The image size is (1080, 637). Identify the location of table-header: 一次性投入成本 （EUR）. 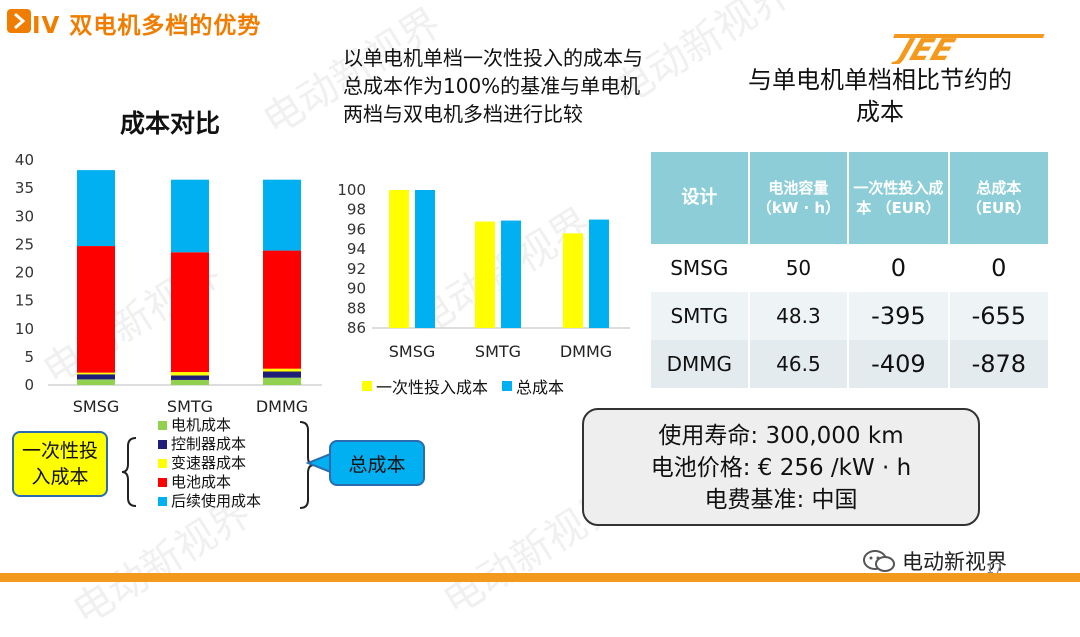
(899, 198).